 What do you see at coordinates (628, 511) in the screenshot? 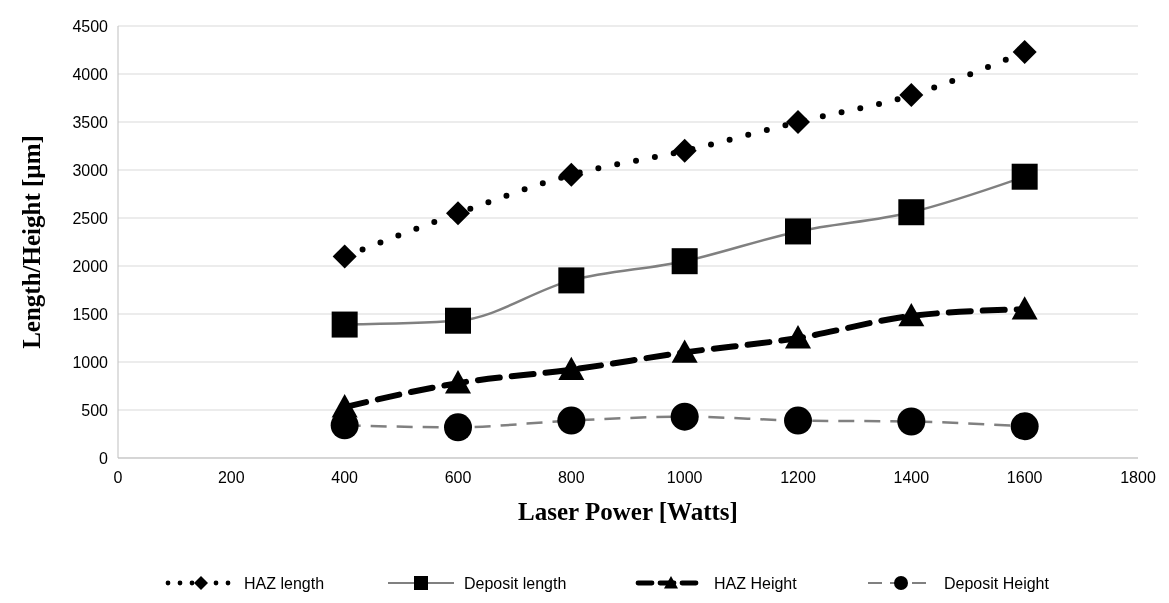
I see `x-axis-title: Laser Power [Watts]` at bounding box center [628, 511].